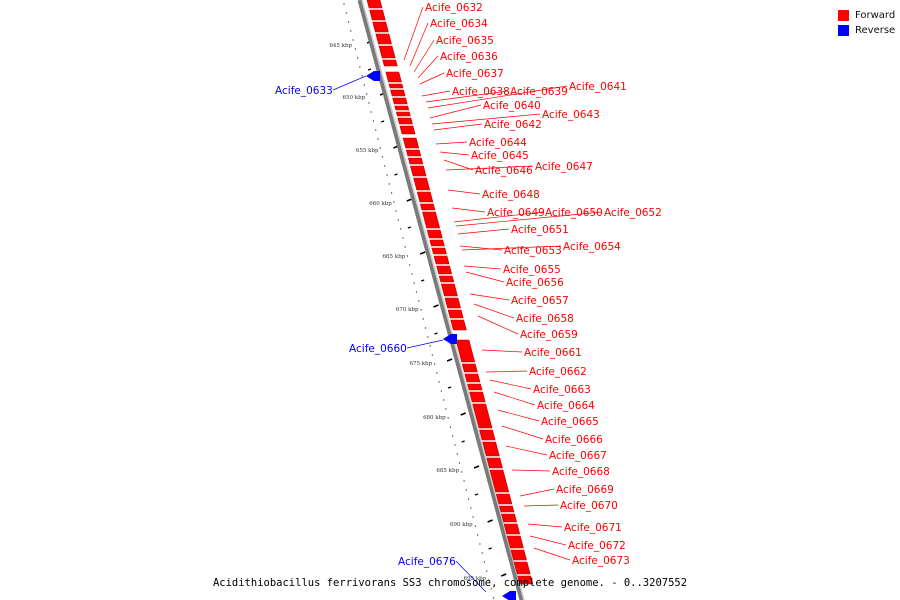 The image size is (900, 600). Describe the element at coordinates (513, 125) in the screenshot. I see `forward-gene-label: Acife_0642` at that location.